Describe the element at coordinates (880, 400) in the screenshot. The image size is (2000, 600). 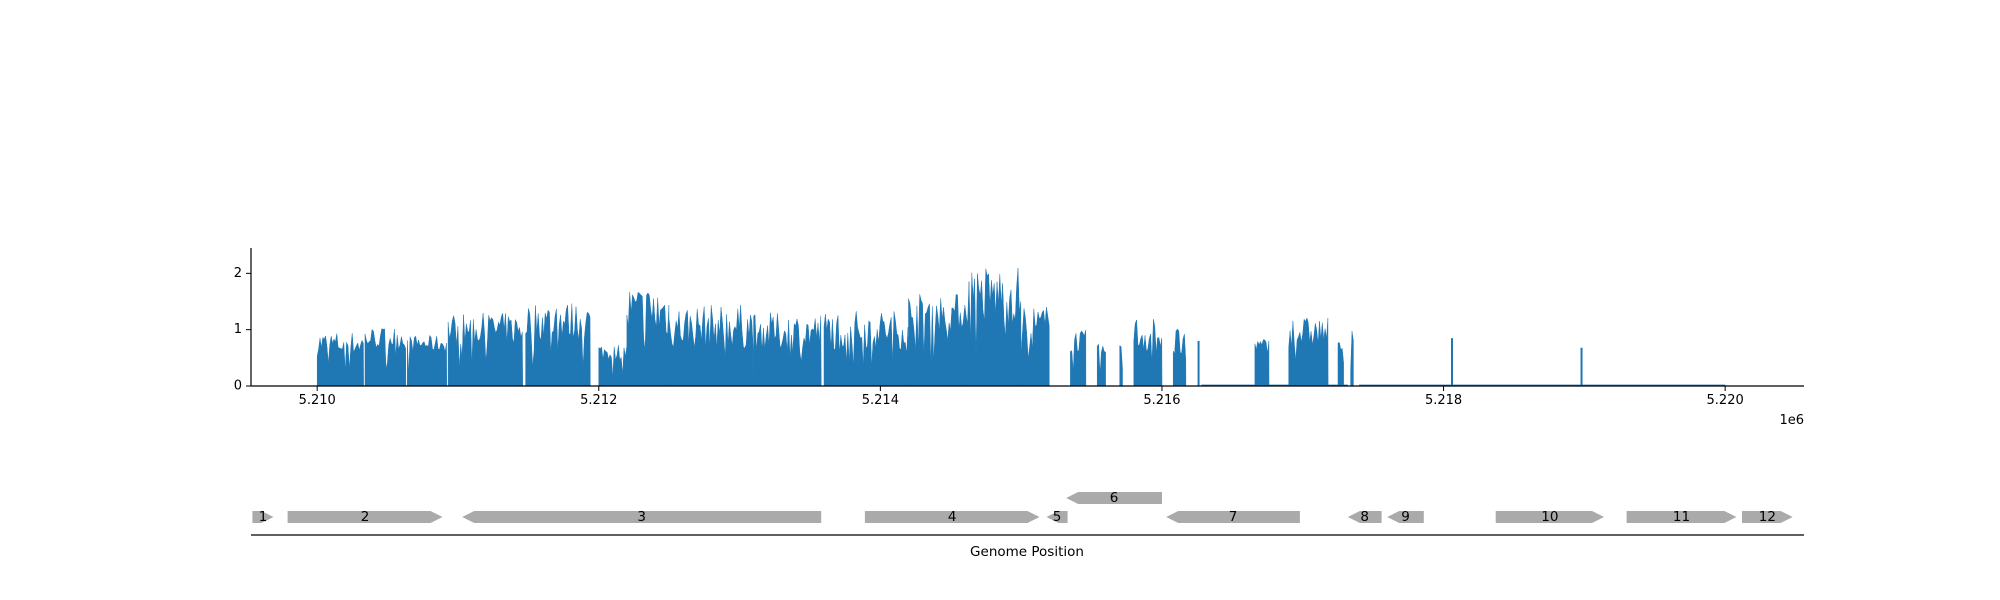
I see `x-tick-label: 5.214` at that location.